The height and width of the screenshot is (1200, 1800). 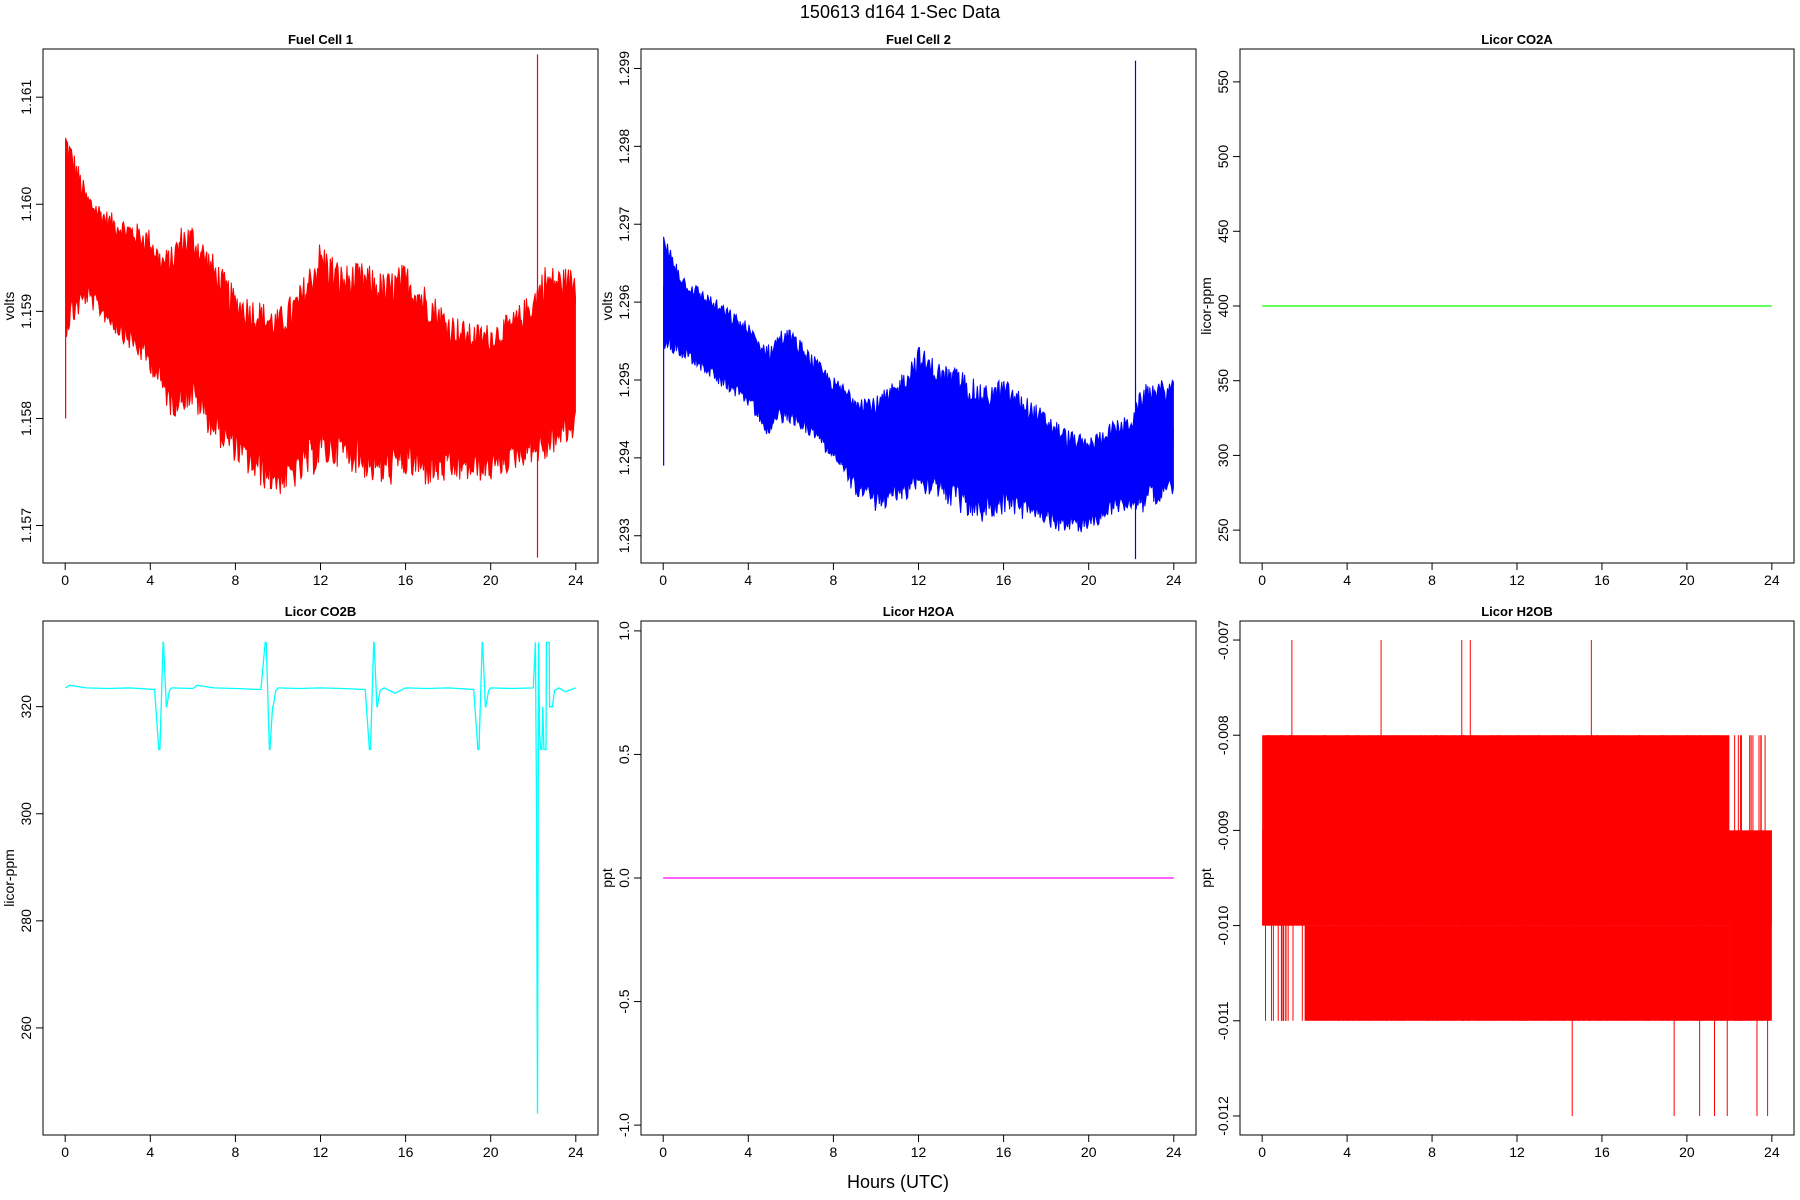 What do you see at coordinates (1223, 306) in the screenshot?
I see `y-tick-label: 400` at bounding box center [1223, 306].